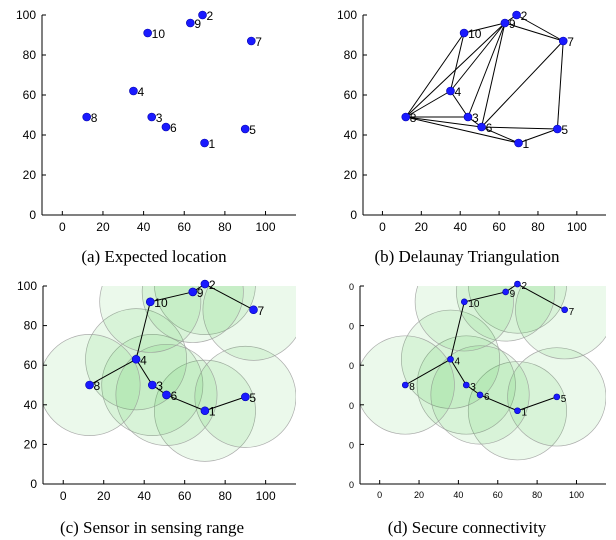  Describe the element at coordinates (30, 95) in the screenshot. I see `y-tick-label: 60` at that location.